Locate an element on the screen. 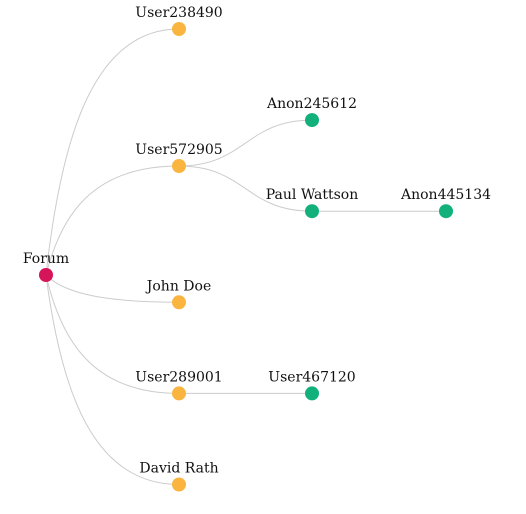 The height and width of the screenshot is (514, 526). node-circle-user289001 is located at coordinates (179, 393).